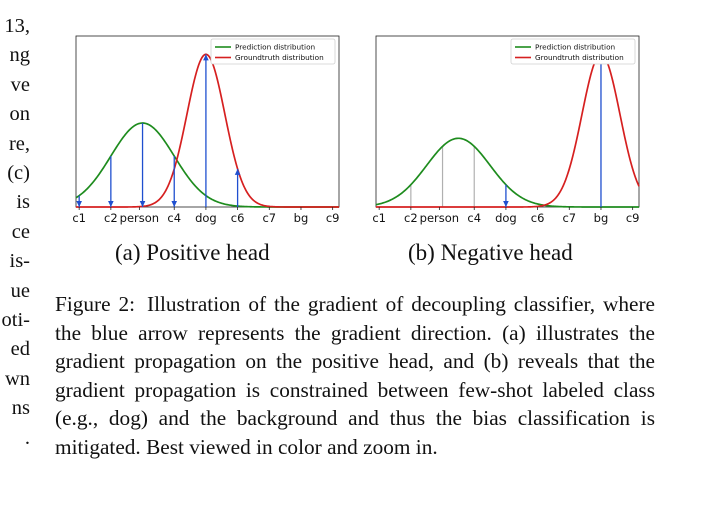 The height and width of the screenshot is (531, 704). Describe the element at coordinates (20, 55) in the screenshot. I see `left-fragment-line: ng` at that location.